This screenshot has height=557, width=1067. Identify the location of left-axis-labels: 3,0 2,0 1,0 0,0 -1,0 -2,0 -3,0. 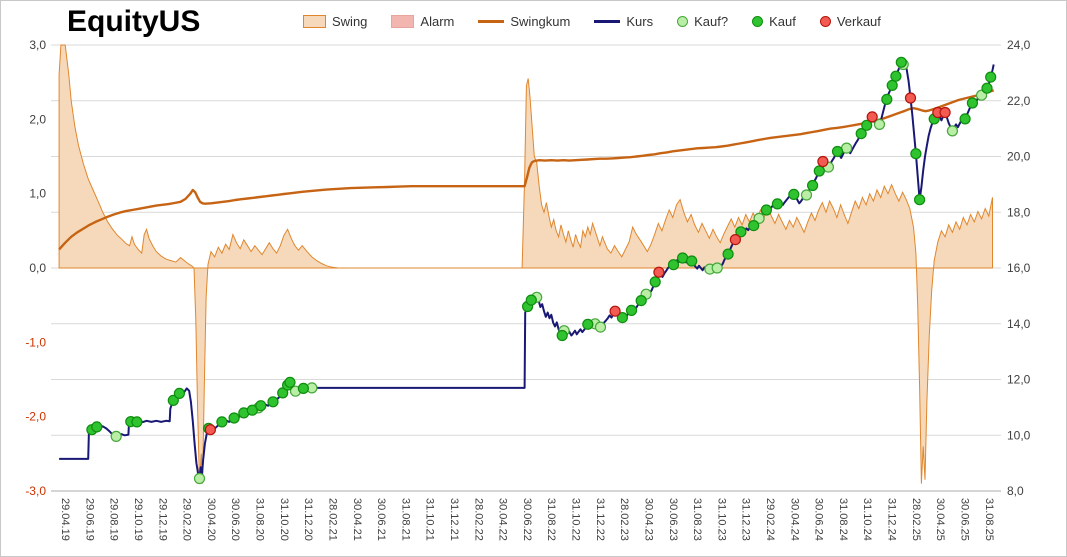
(35, 268).